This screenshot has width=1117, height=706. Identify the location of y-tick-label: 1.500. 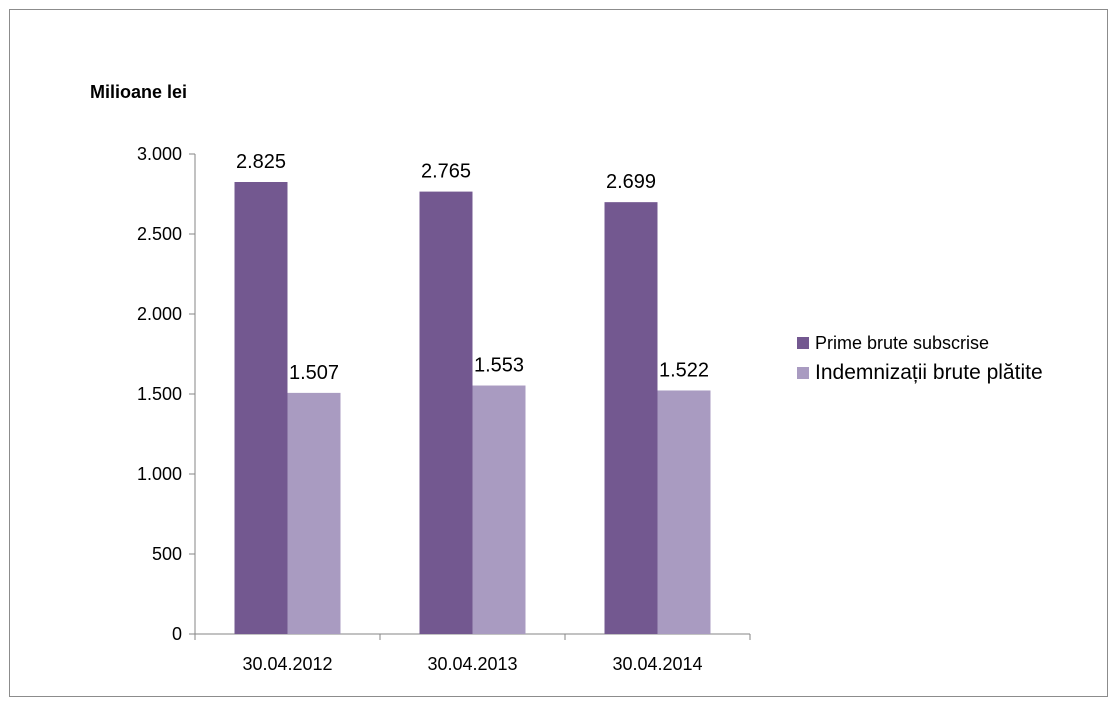
(159, 394).